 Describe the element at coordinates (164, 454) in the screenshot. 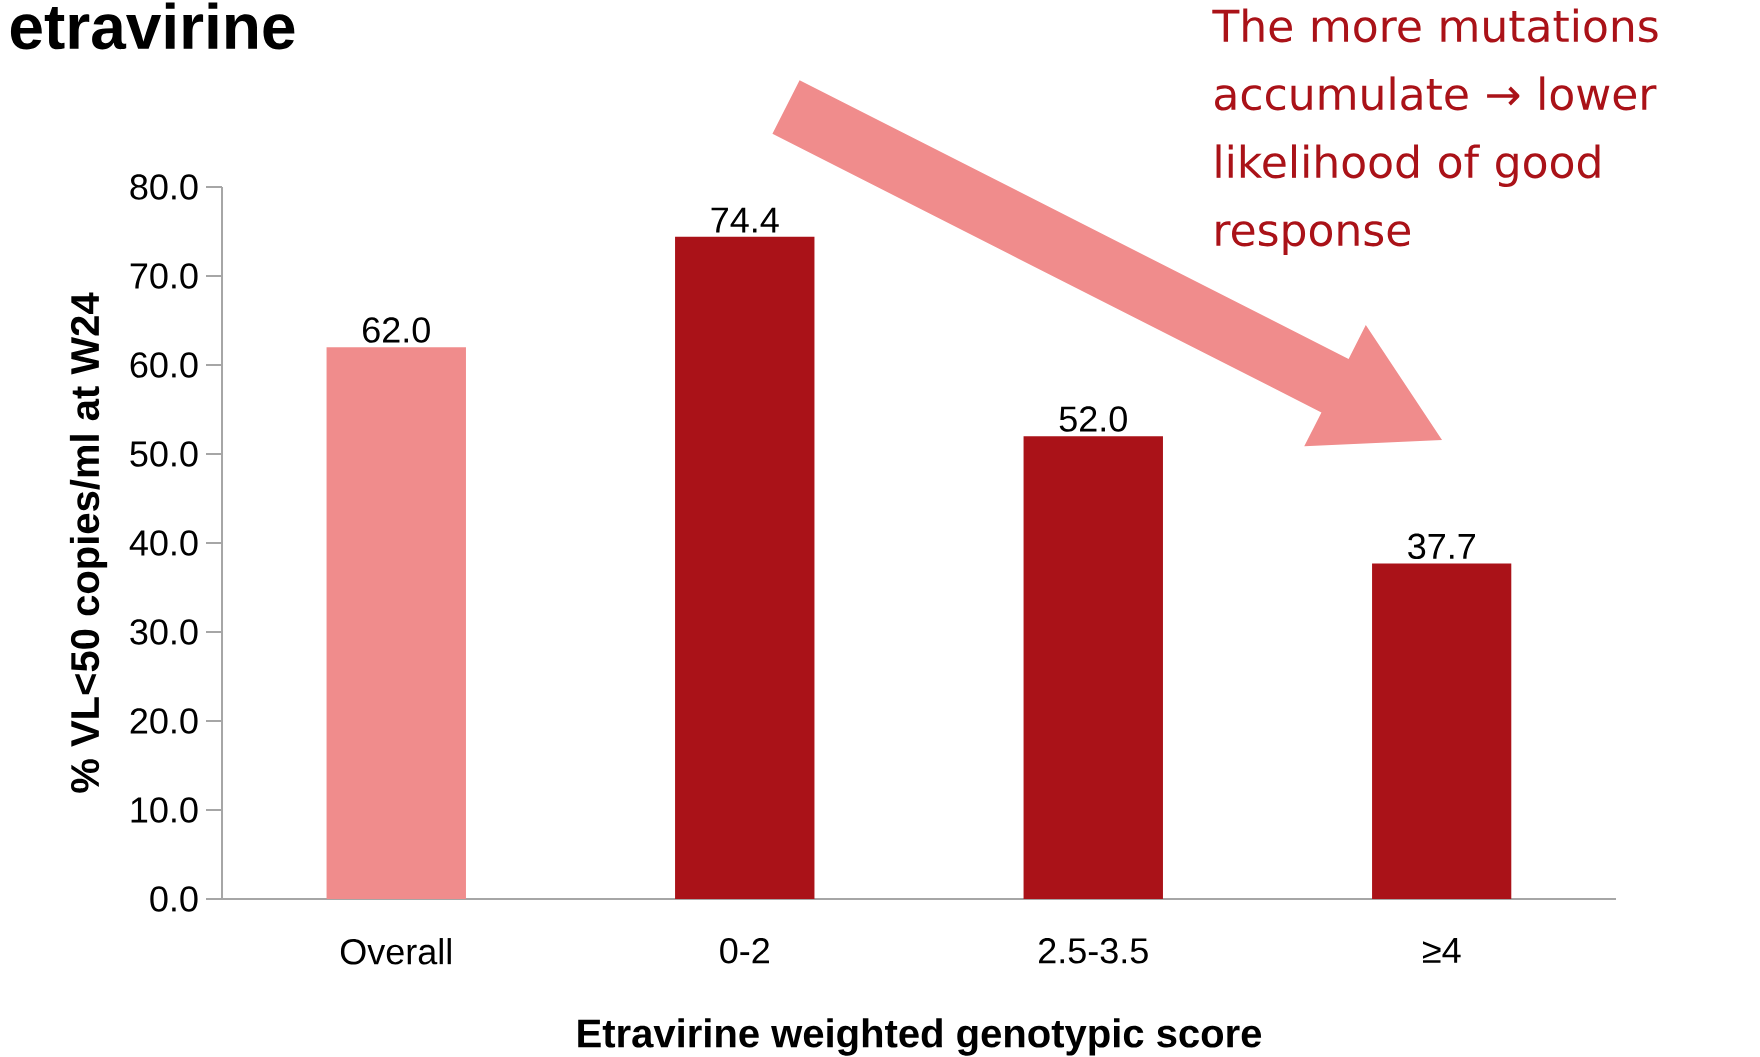

I see `y-tick-label: 50.0` at that location.